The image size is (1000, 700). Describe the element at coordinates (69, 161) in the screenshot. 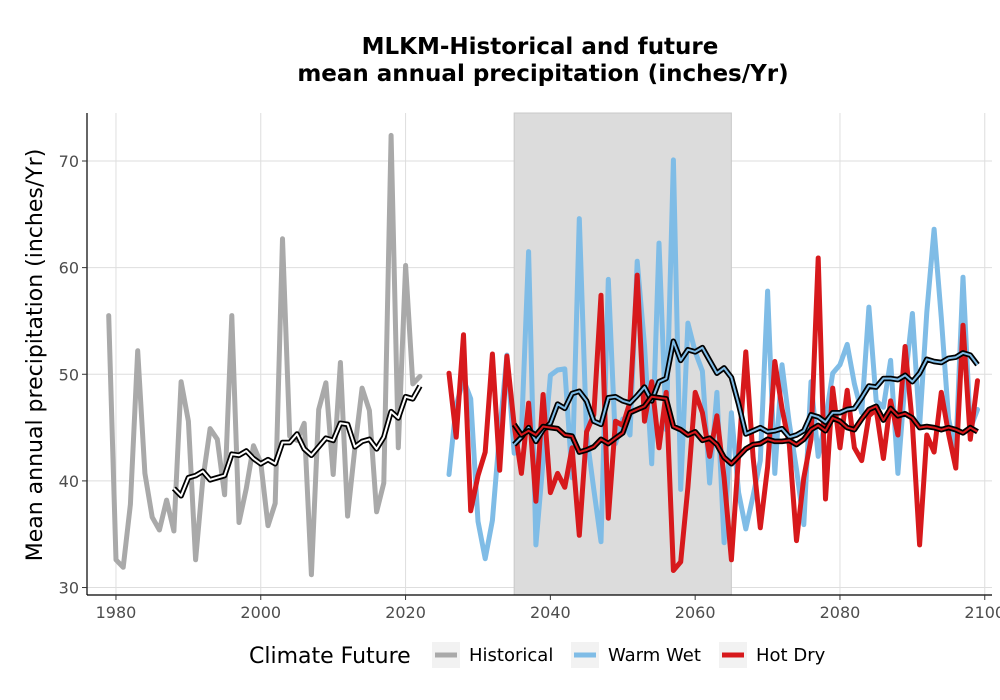

I see `y-tick-label-70: 70` at that location.